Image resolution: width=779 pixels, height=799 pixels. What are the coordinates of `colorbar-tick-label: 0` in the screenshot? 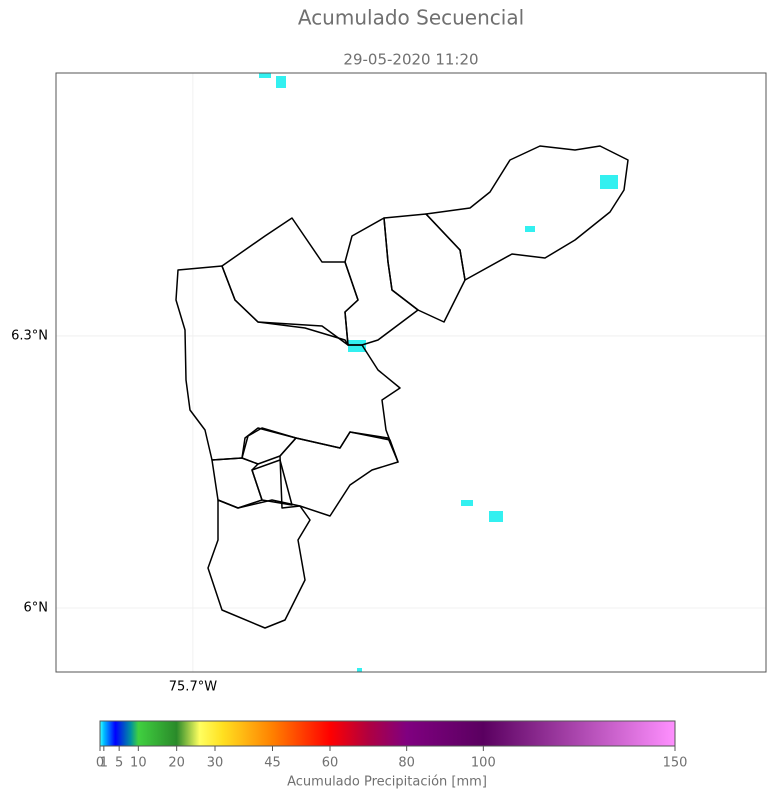 It's located at (100, 763).